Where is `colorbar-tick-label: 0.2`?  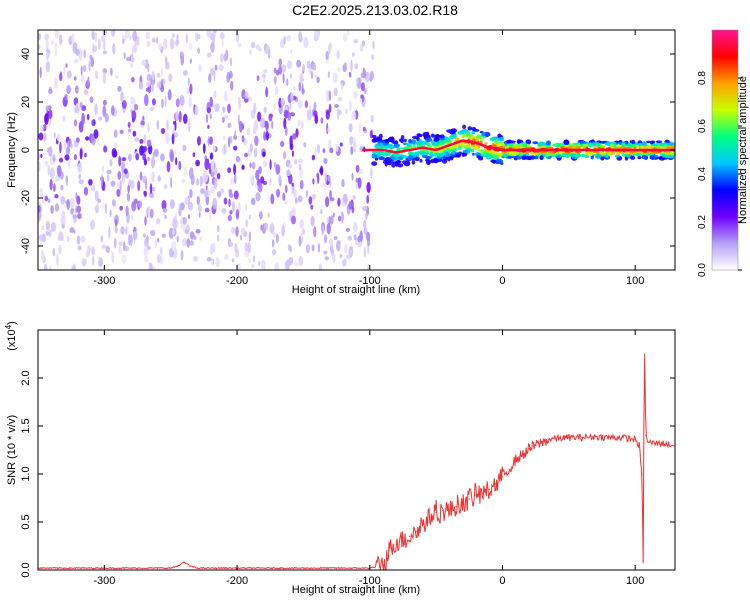 colorbar-tick-label: 0.2 is located at coordinates (702, 222).